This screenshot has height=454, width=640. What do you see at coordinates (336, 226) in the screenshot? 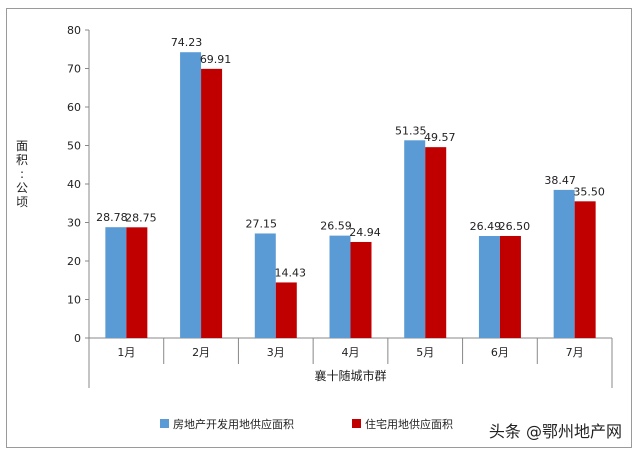
I see `data-label: 26.59` at bounding box center [336, 226].